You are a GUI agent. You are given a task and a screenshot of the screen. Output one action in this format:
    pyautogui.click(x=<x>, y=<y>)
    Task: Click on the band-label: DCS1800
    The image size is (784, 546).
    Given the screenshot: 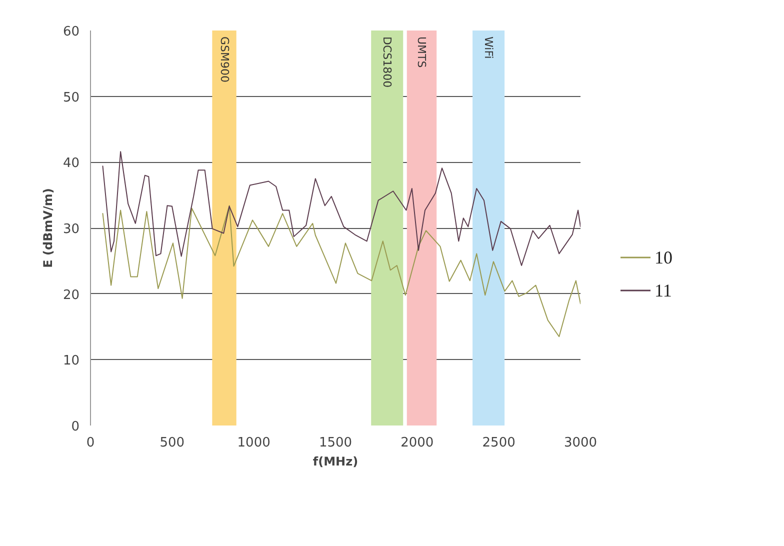 What is the action you would take?
    pyautogui.click(x=387, y=62)
    